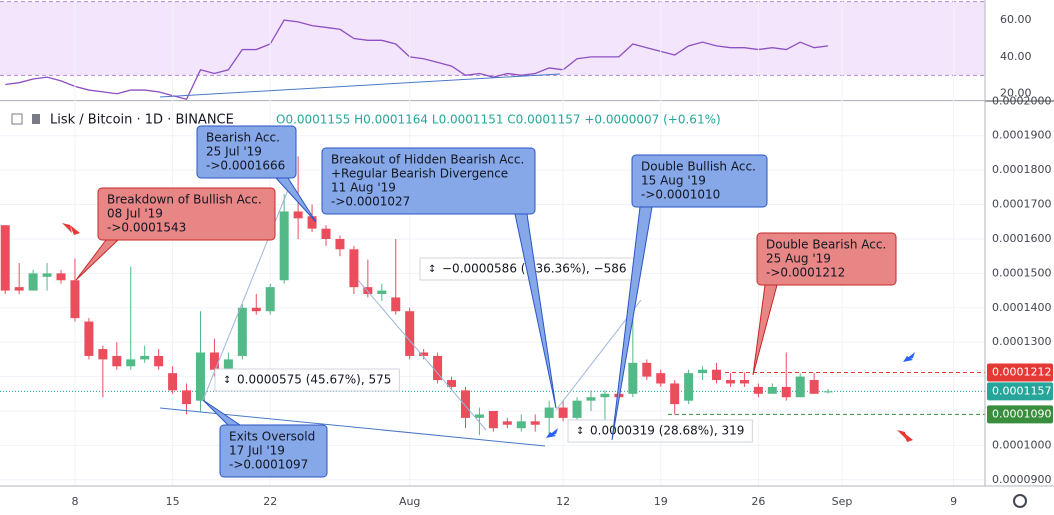 This screenshot has height=515, width=1054. Describe the element at coordinates (409, 501) in the screenshot. I see `x-tick-label: Aug` at that location.